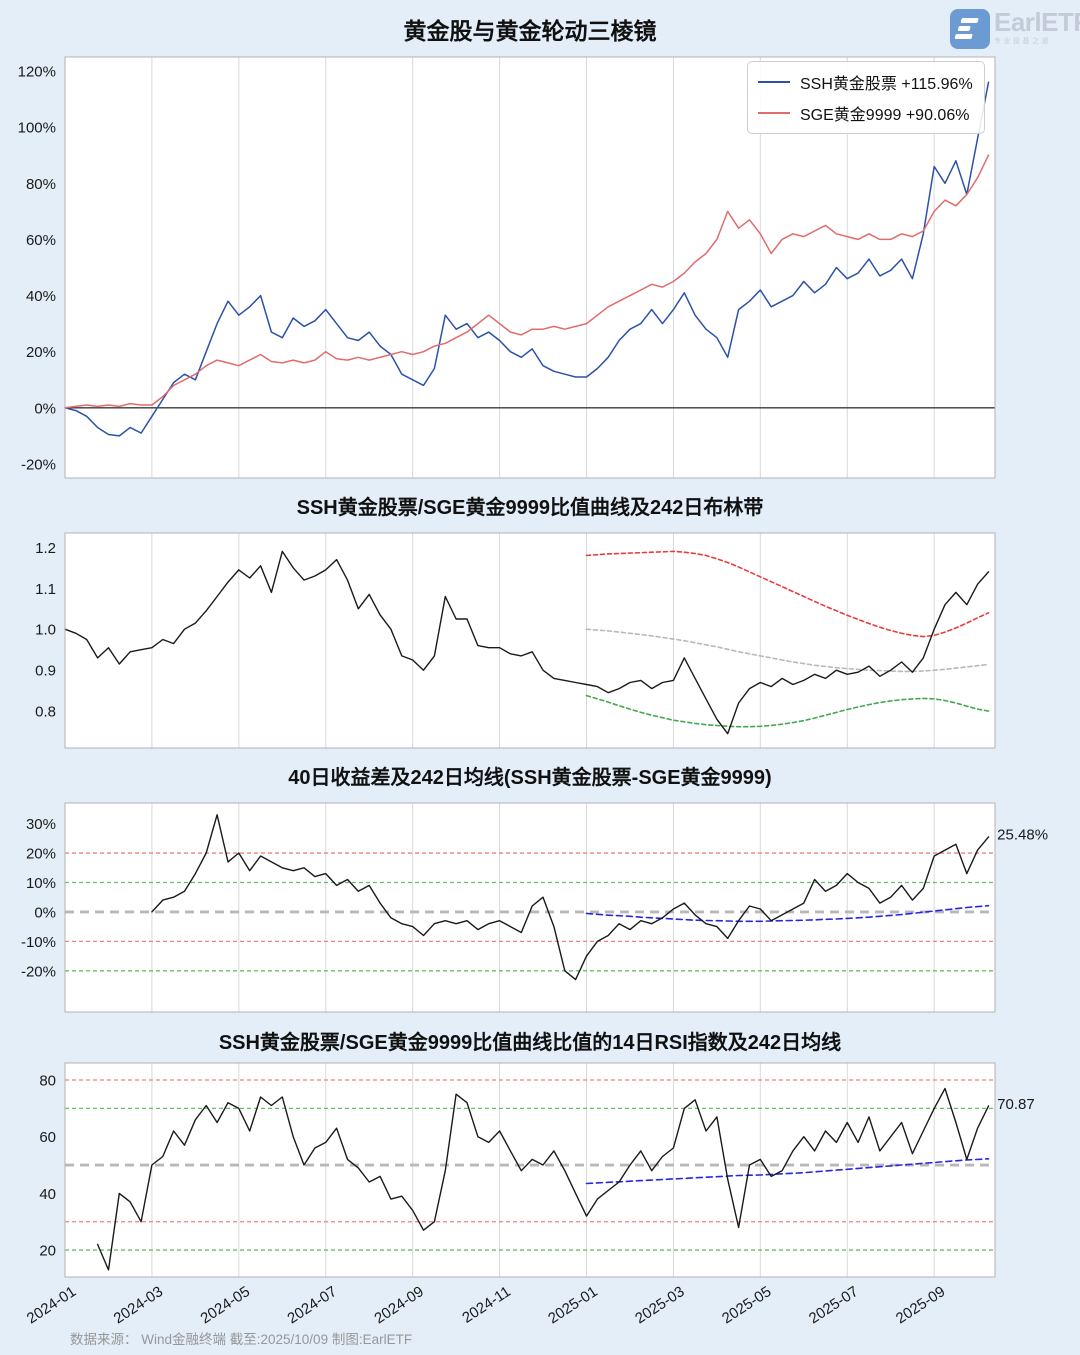 Image resolution: width=1080 pixels, height=1355 pixels. I want to click on legend-label: SGE黄金9999 +90.06%, so click(885, 115).